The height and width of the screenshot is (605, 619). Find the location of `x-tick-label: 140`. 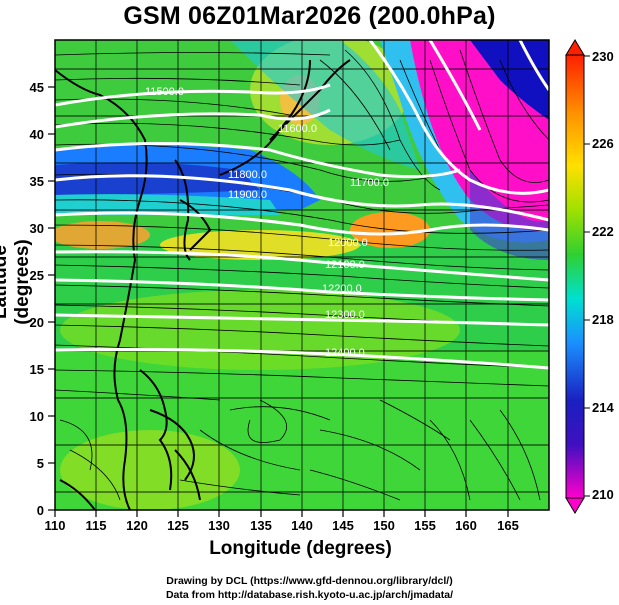

x-tick-label: 140 is located at coordinates (302, 525).